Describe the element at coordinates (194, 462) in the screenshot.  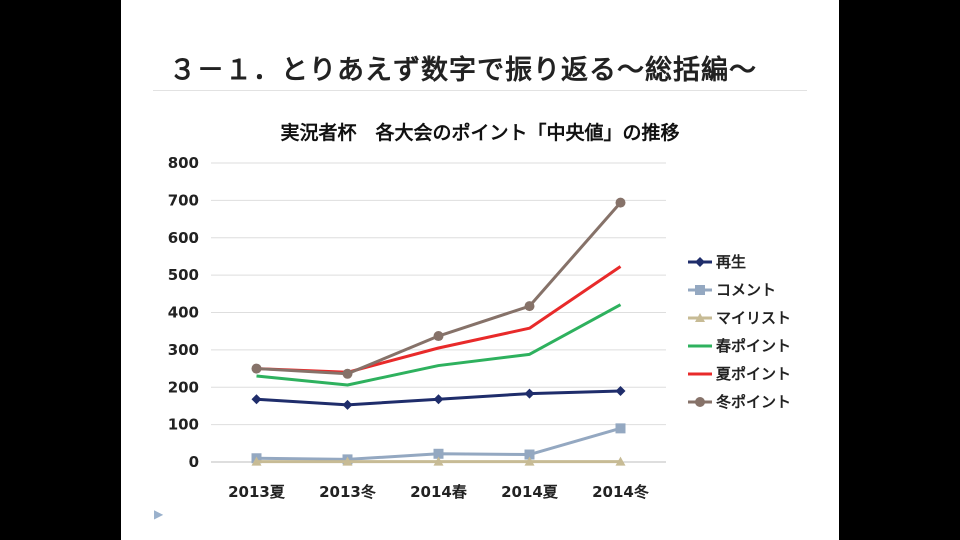
I see `y-tick-label: 0` at that location.